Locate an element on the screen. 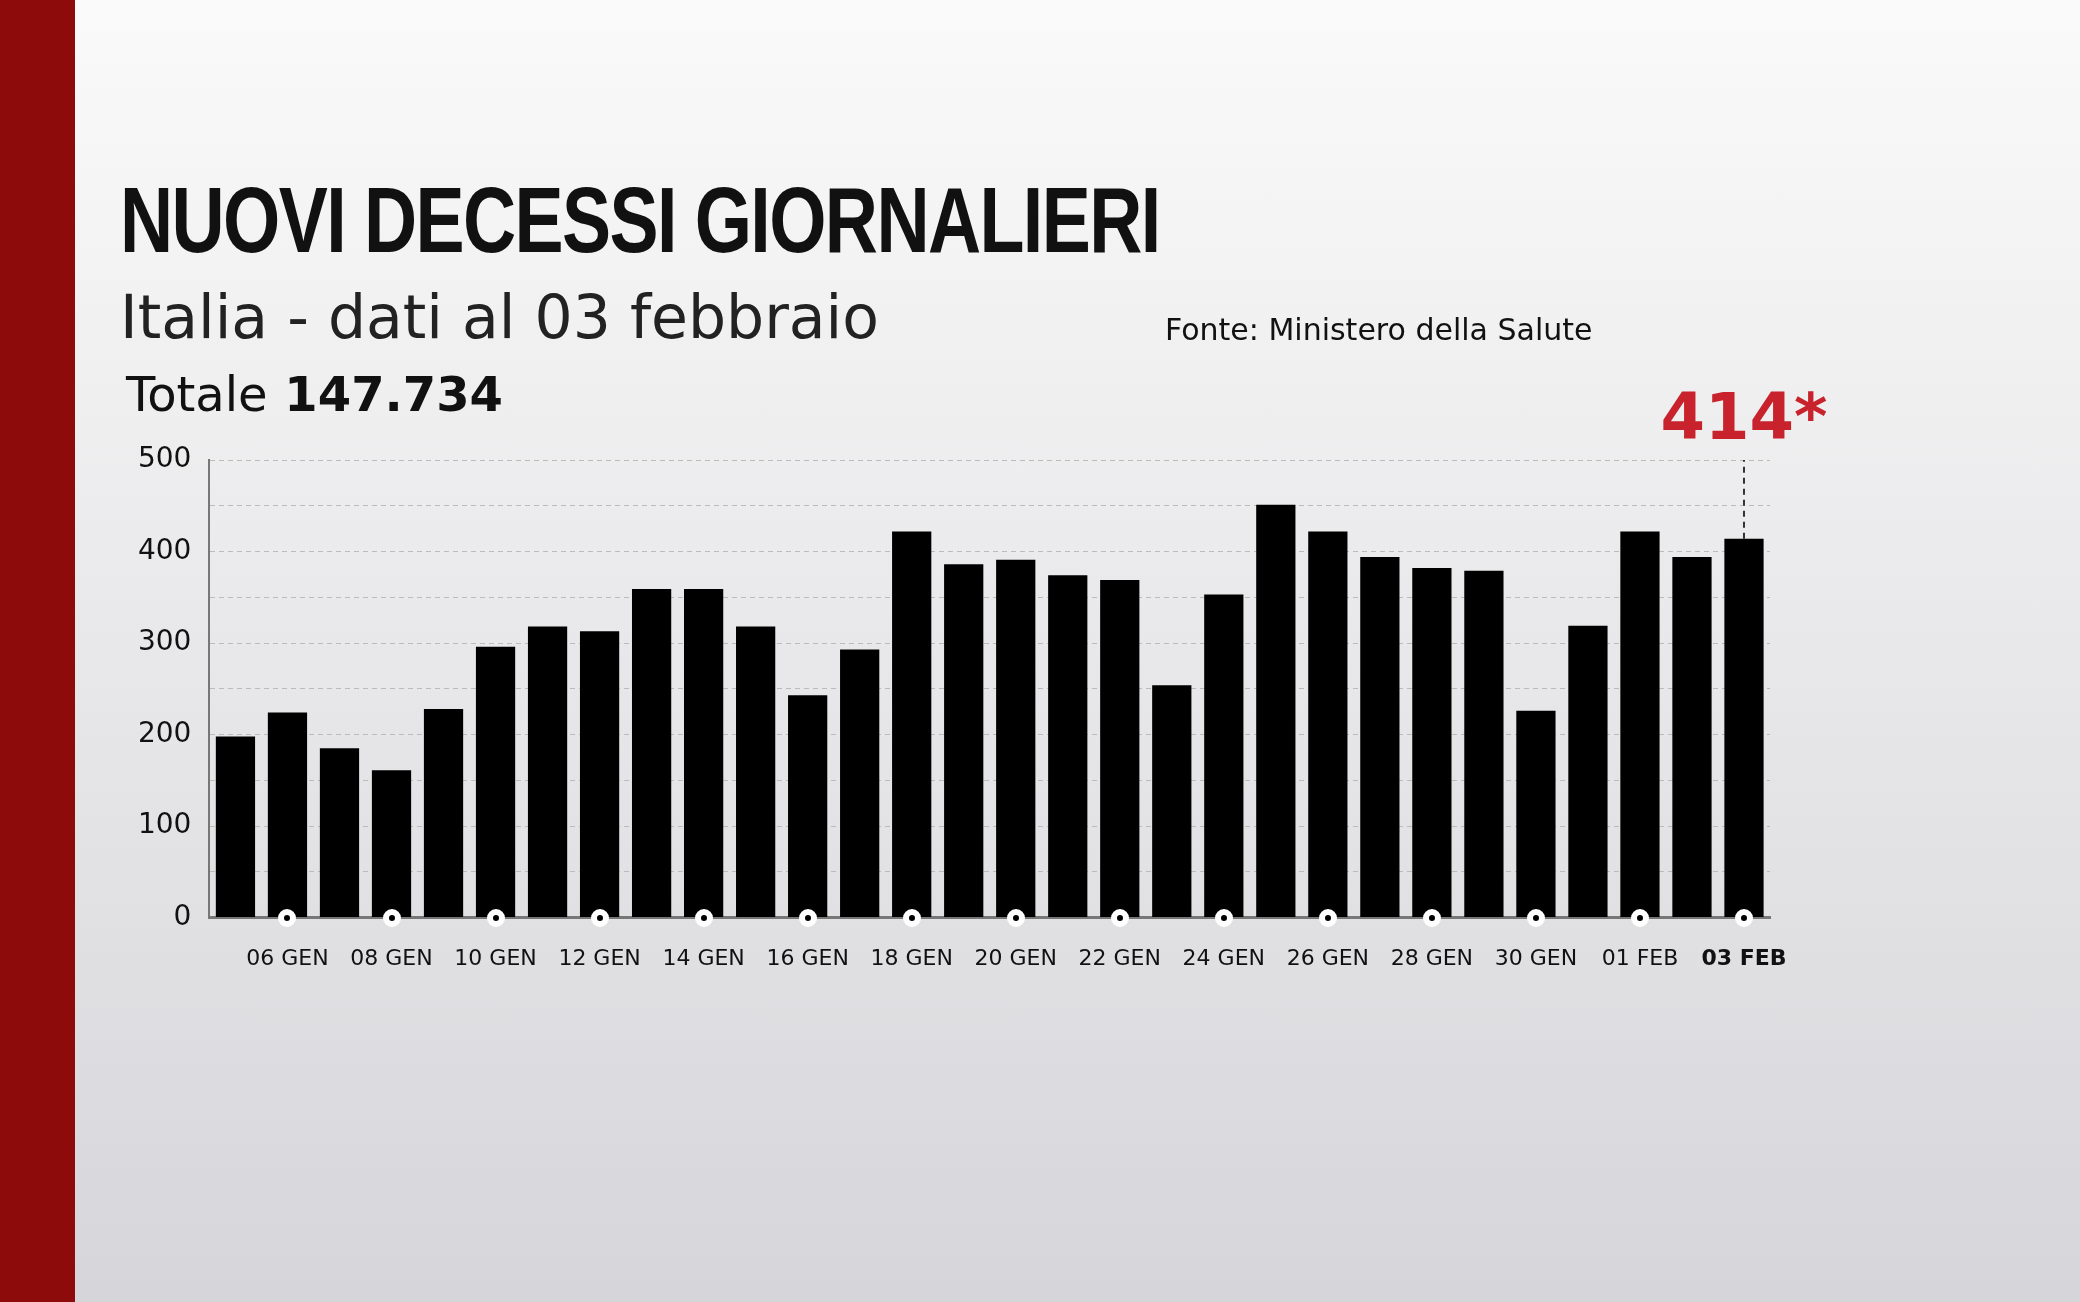 This screenshot has height=1302, width=2080. x-tick-label: 12 GEN is located at coordinates (599, 957).